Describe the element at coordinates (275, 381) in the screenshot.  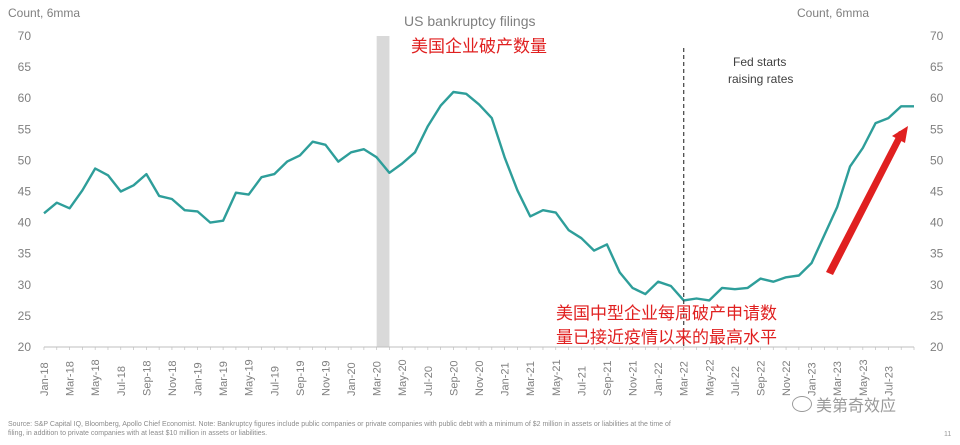
I see `x-tick-label: Jul-19` at that location.